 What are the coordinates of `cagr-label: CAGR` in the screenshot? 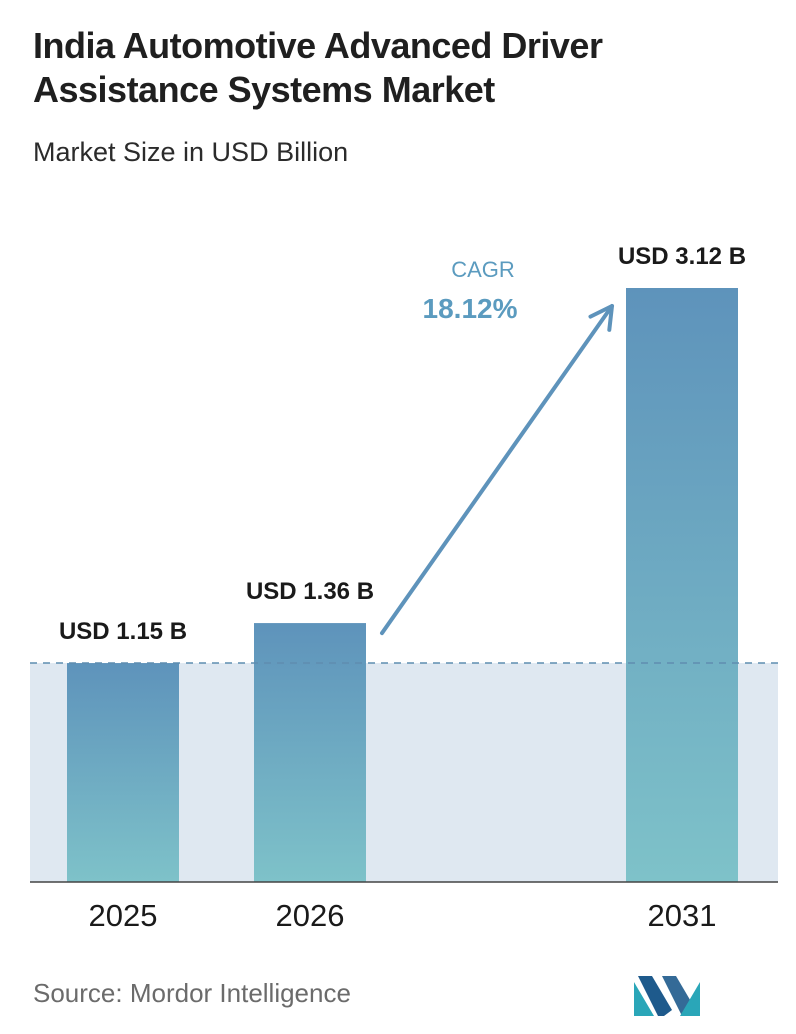 It's located at (483, 269).